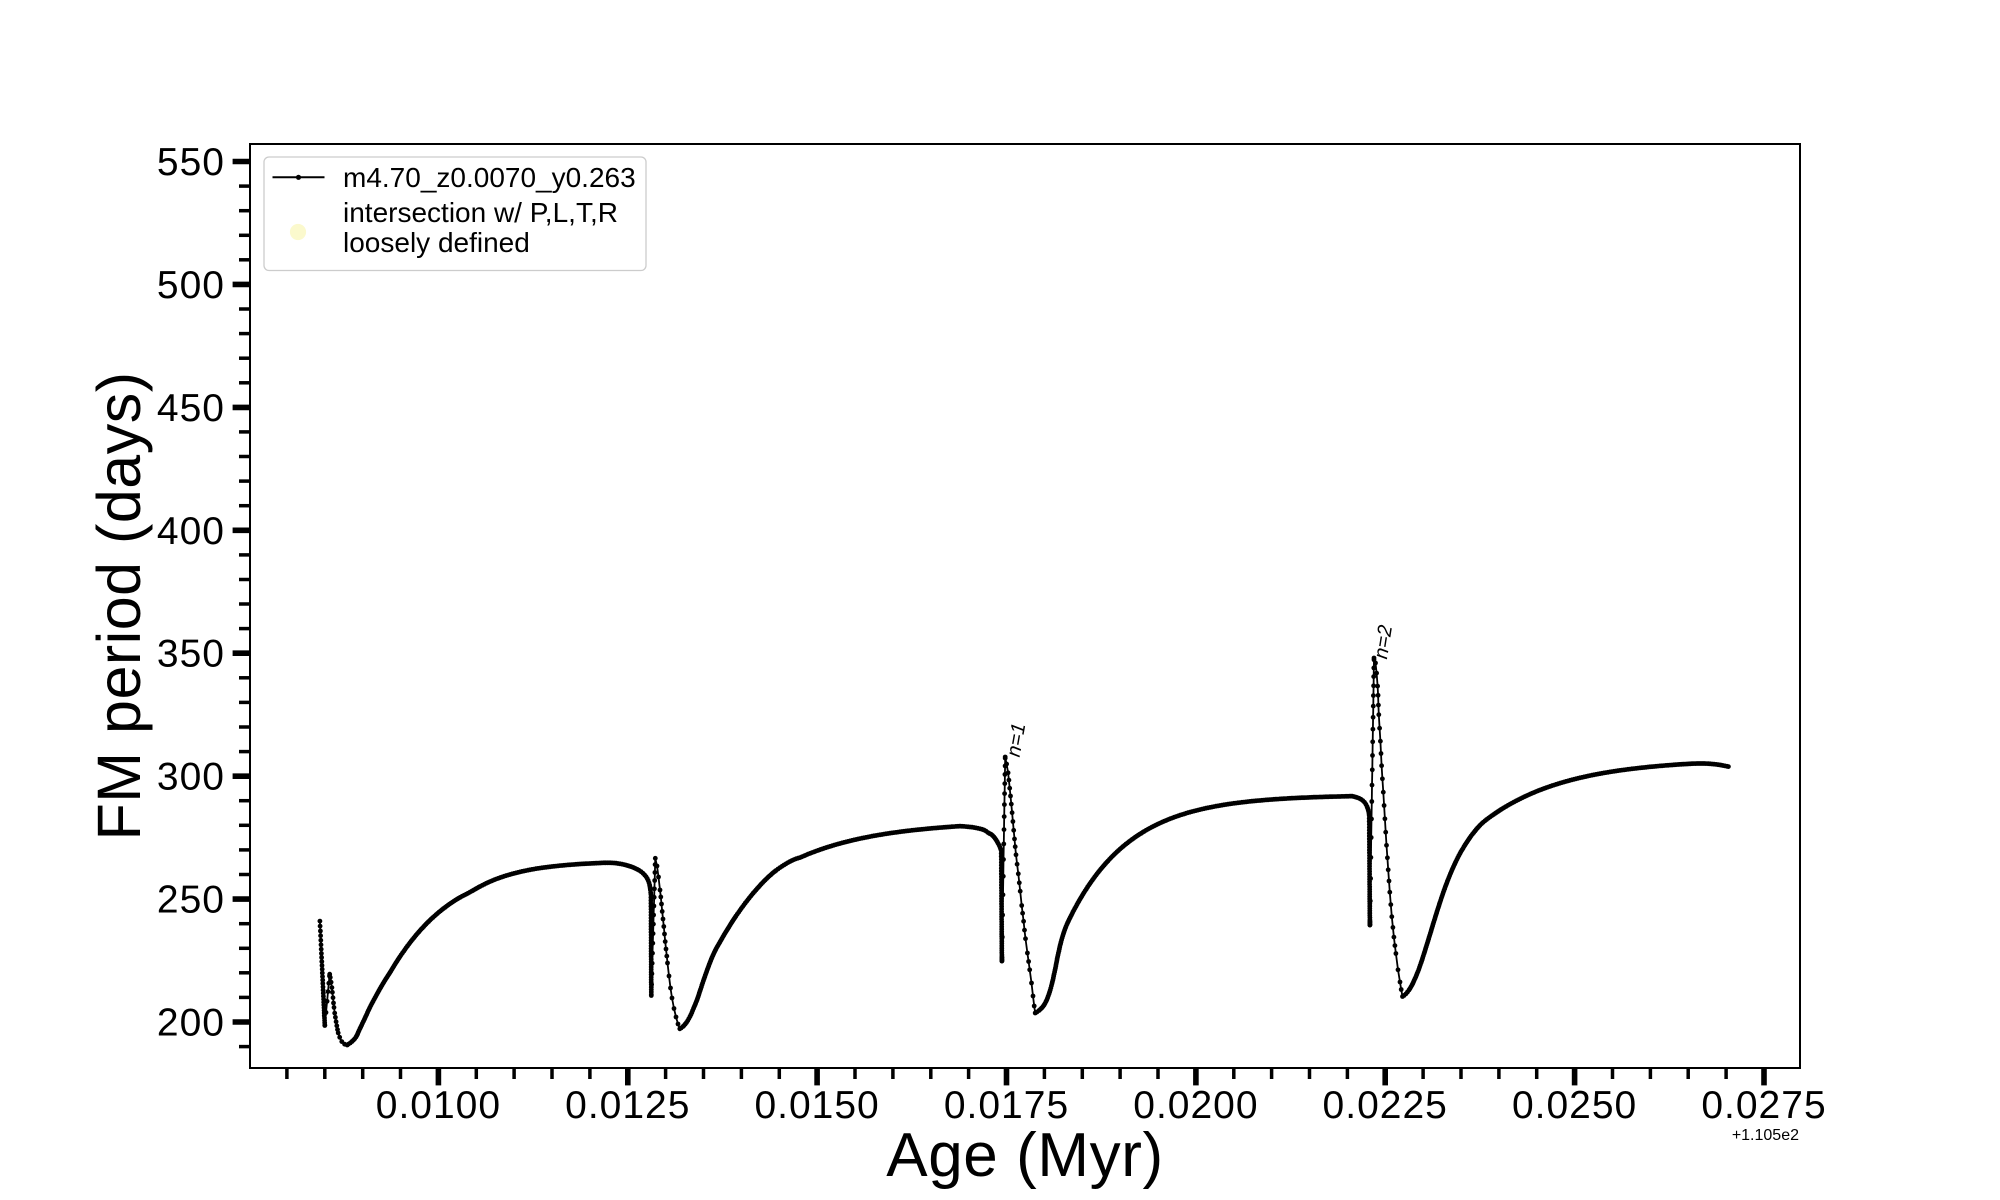 The height and width of the screenshot is (1200, 2000). What do you see at coordinates (191, 408) in the screenshot?
I see `svg-text: 450` at bounding box center [191, 408].